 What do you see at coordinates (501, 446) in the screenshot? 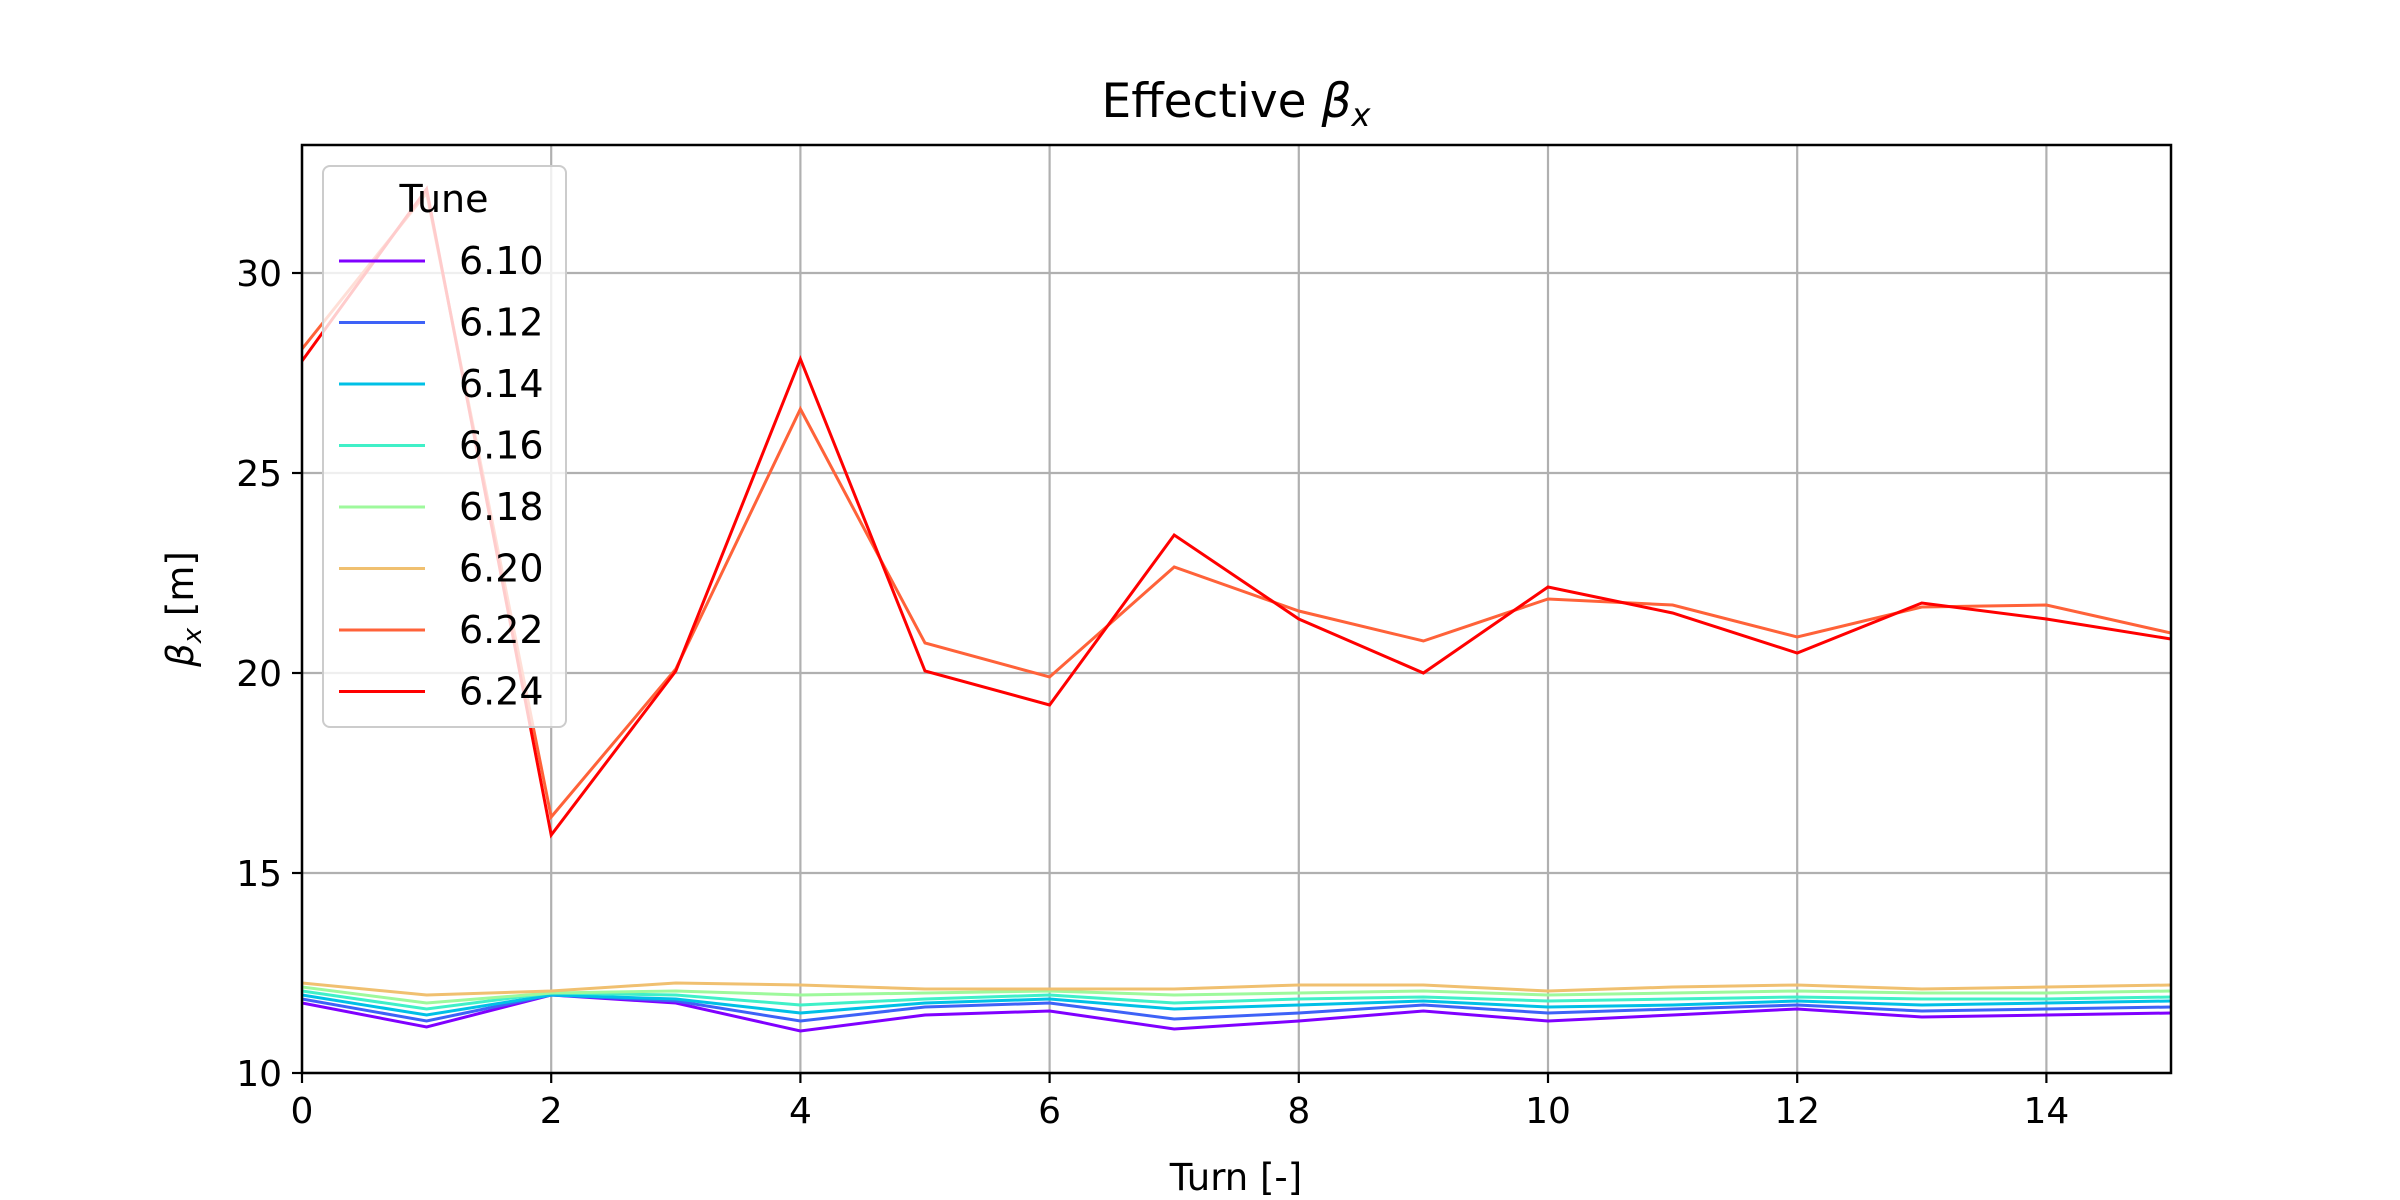
I see `legend-label: 6.16` at bounding box center [501, 446].